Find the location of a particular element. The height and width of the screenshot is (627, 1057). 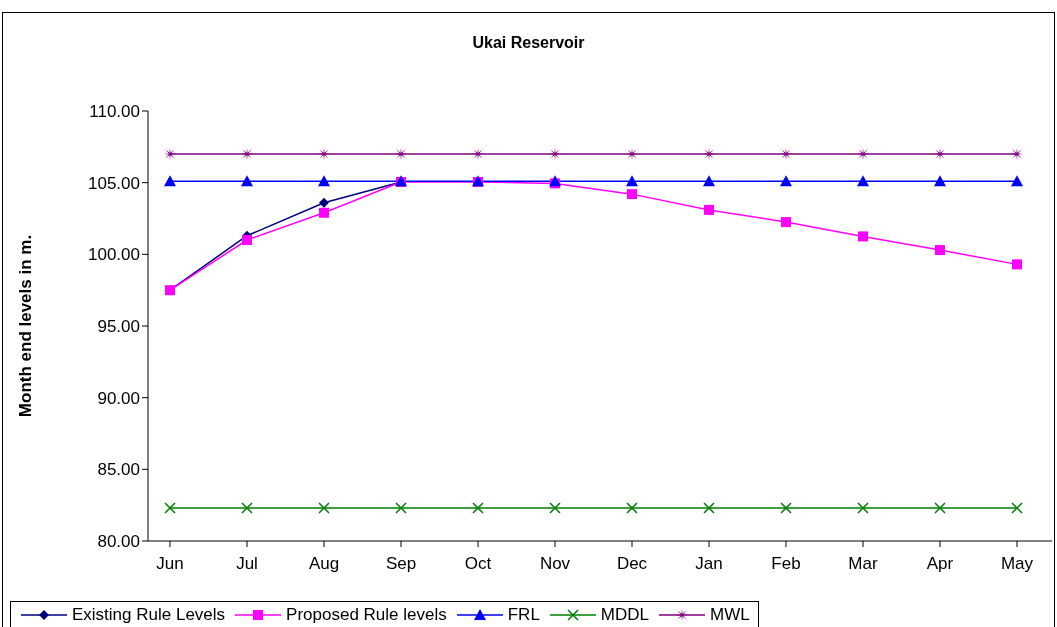

x-tick-label: Oct is located at coordinates (478, 564).